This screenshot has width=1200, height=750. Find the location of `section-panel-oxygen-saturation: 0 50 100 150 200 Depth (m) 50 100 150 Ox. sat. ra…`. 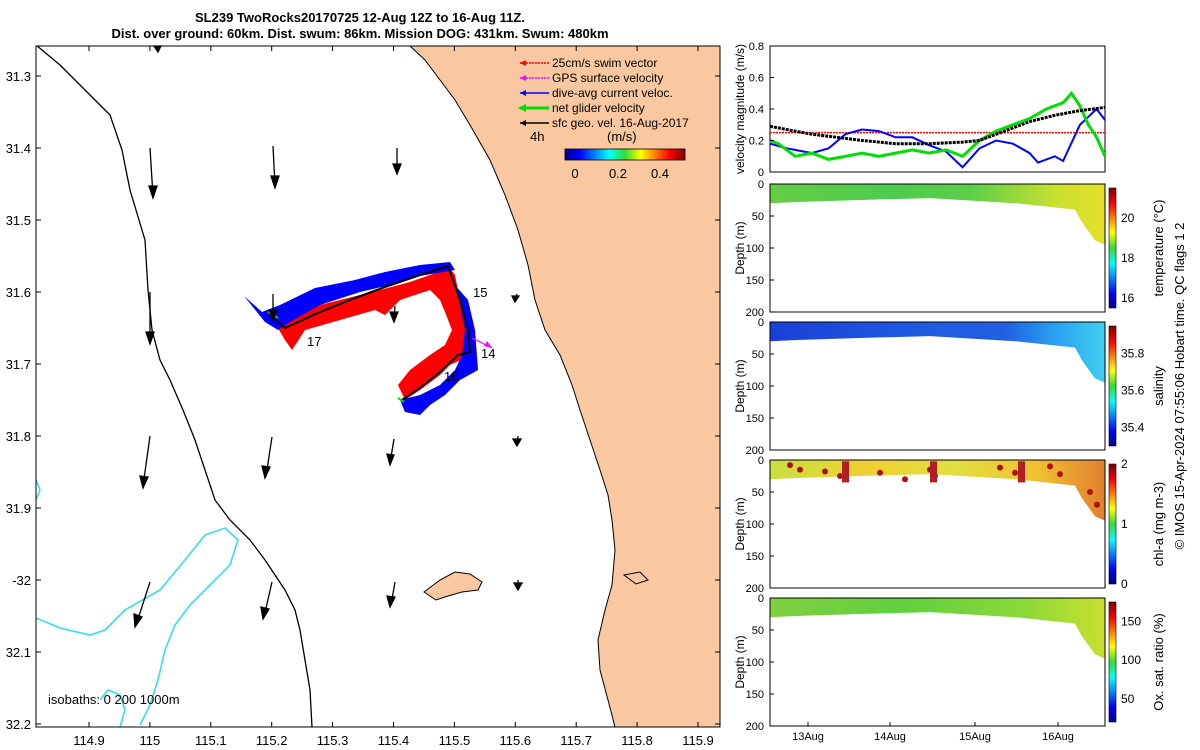

section-panel-oxygen-saturation: 0 50 100 150 200 Depth (m) 50 100 150 Ox. sat. ra… is located at coordinates (949, 668).